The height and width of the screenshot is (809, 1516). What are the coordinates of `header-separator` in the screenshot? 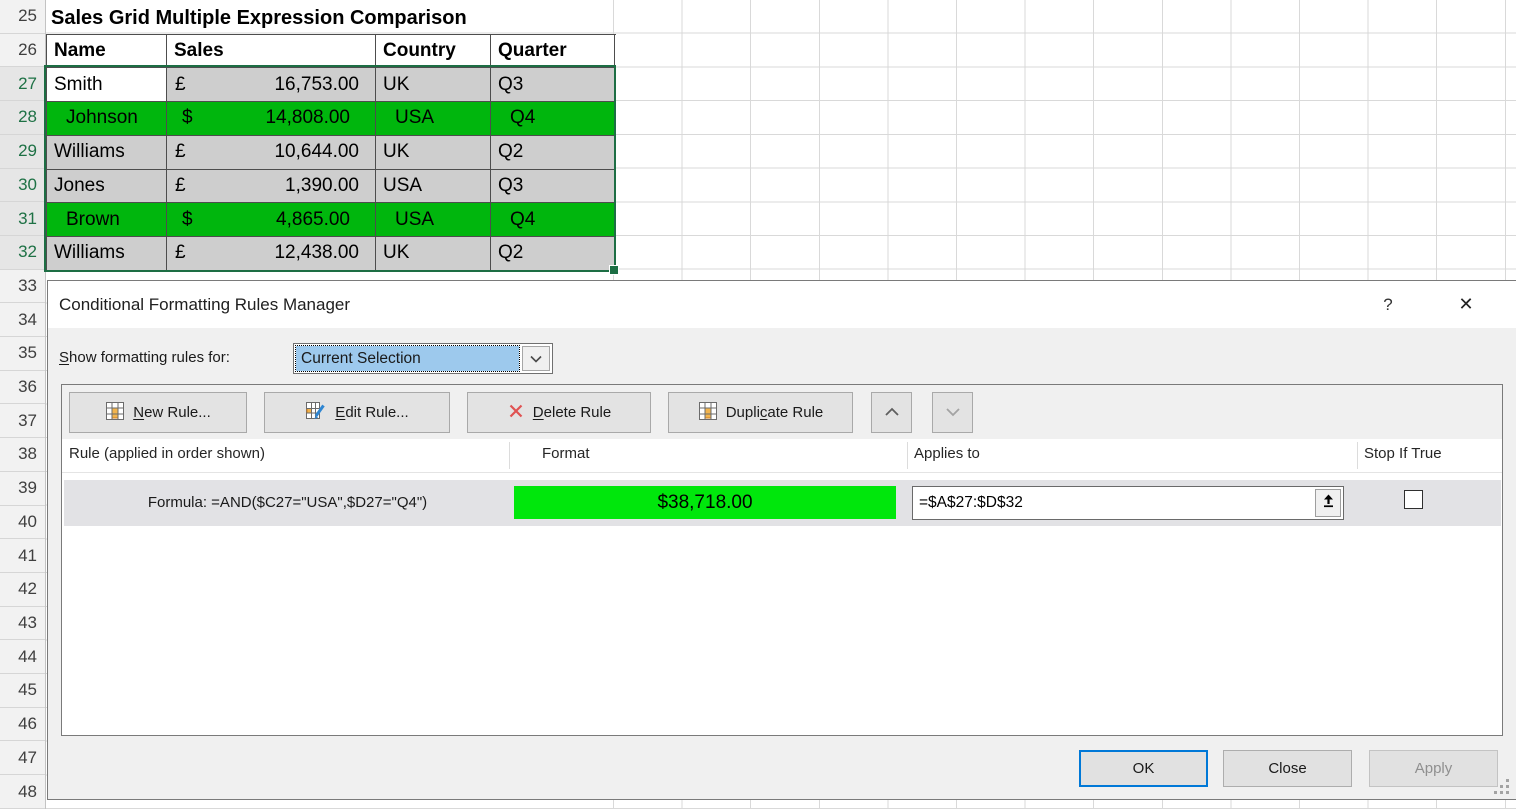 It's located at (782, 472).